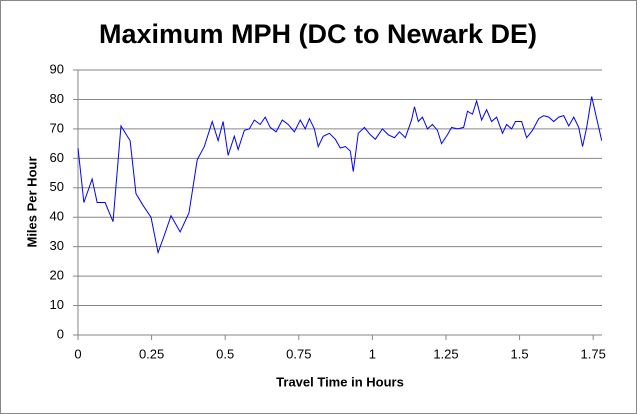 The width and height of the screenshot is (637, 414). Describe the element at coordinates (445, 353) in the screenshot. I see `x-tick-label: 1.25` at that location.